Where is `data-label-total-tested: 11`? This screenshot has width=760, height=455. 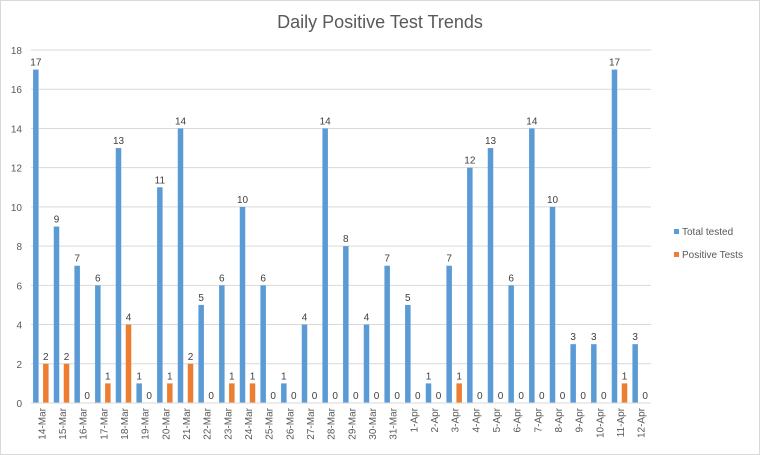
data-label-total-tested: 11 is located at coordinates (160, 180).